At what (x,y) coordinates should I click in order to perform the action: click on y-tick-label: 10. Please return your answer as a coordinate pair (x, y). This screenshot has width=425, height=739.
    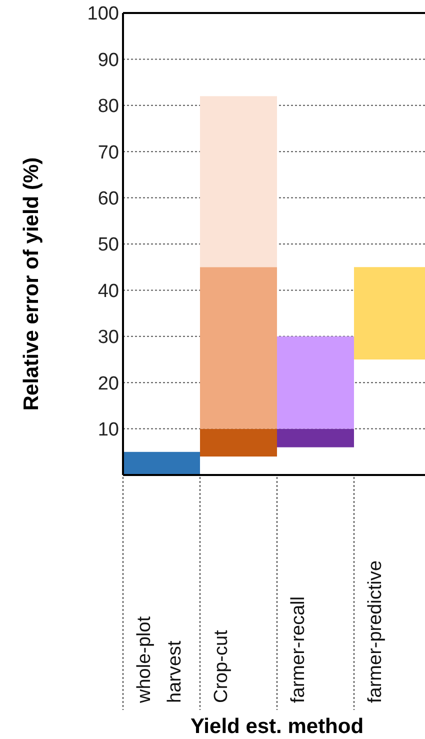
    Looking at the image, I should click on (108, 429).